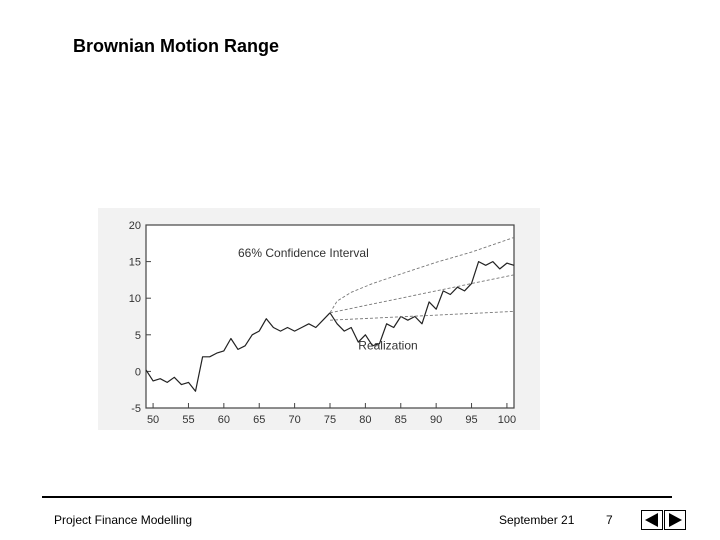  I want to click on chart-annotation: Realization, so click(387, 345).